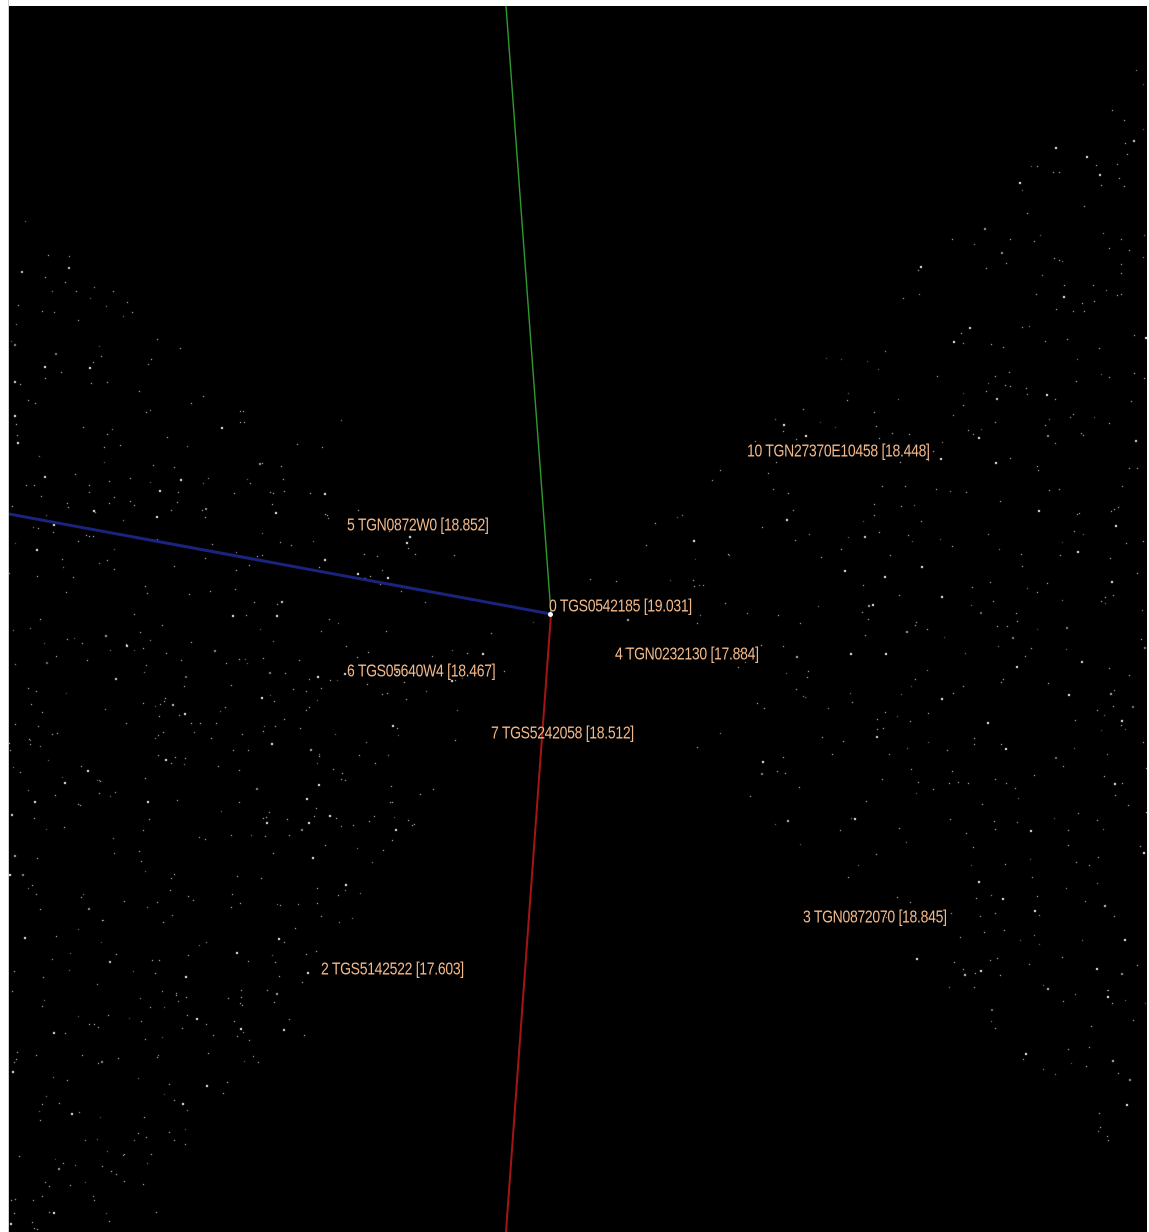 This screenshot has width=1149, height=1232. Describe the element at coordinates (562, 732) in the screenshot. I see `galaxy-label: 7 TGS5242058 [18.512]` at that location.